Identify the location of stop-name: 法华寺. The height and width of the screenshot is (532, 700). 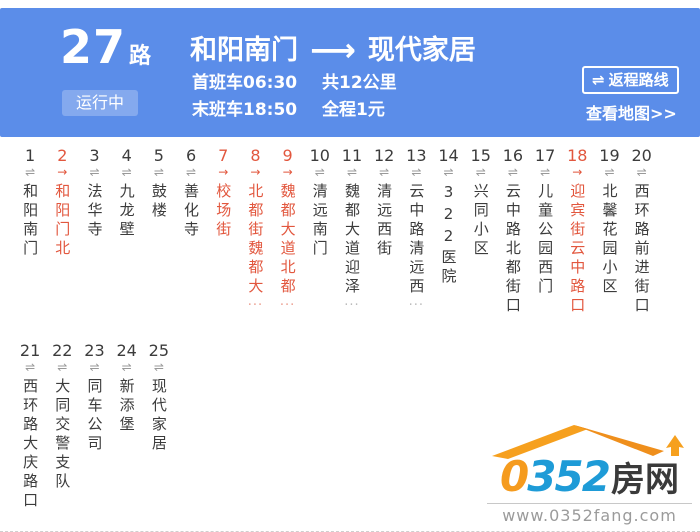
(94, 211).